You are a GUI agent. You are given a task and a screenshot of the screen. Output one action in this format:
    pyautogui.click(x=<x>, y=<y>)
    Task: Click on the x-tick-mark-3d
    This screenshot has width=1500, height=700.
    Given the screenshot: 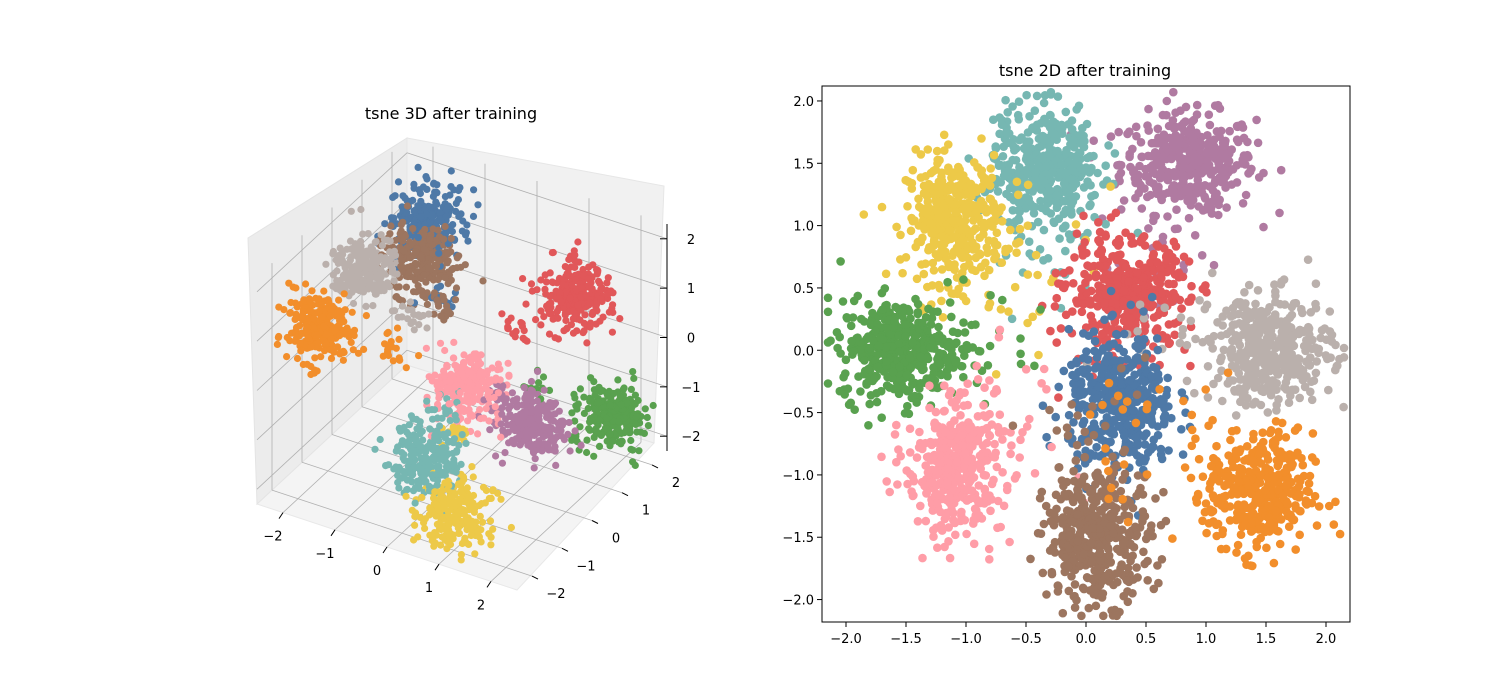 What is the action you would take?
    pyautogui.click(x=385, y=550)
    